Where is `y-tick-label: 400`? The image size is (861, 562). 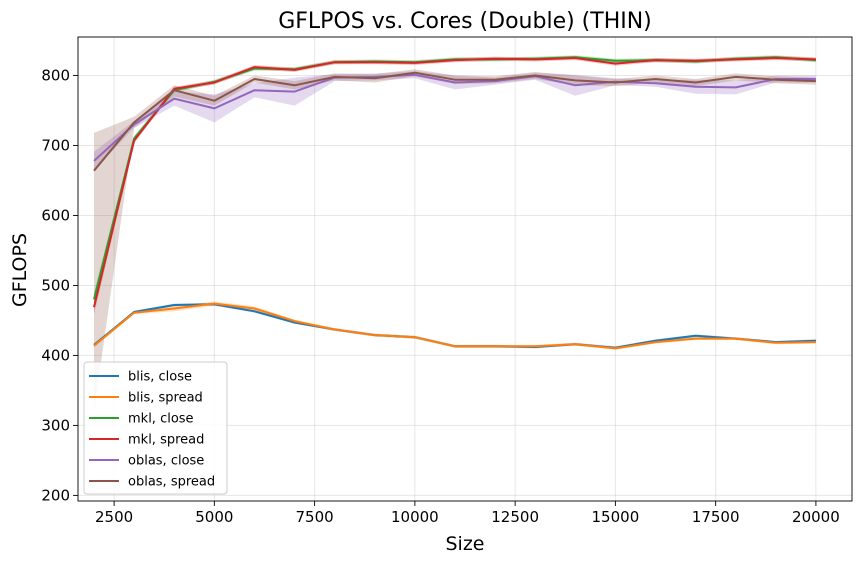
y-tick-label: 400 is located at coordinates (55, 355).